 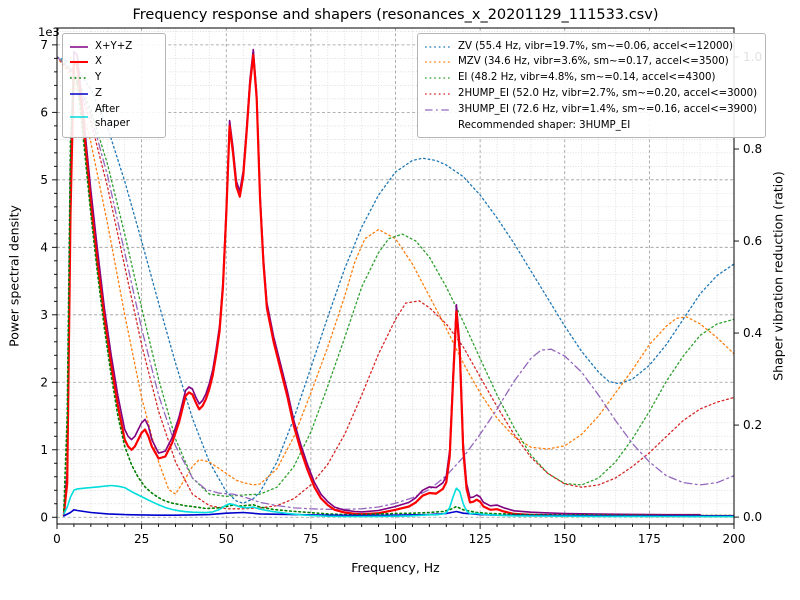 I want to click on x-axis-label: Frequency, Hz, so click(x=395, y=567).